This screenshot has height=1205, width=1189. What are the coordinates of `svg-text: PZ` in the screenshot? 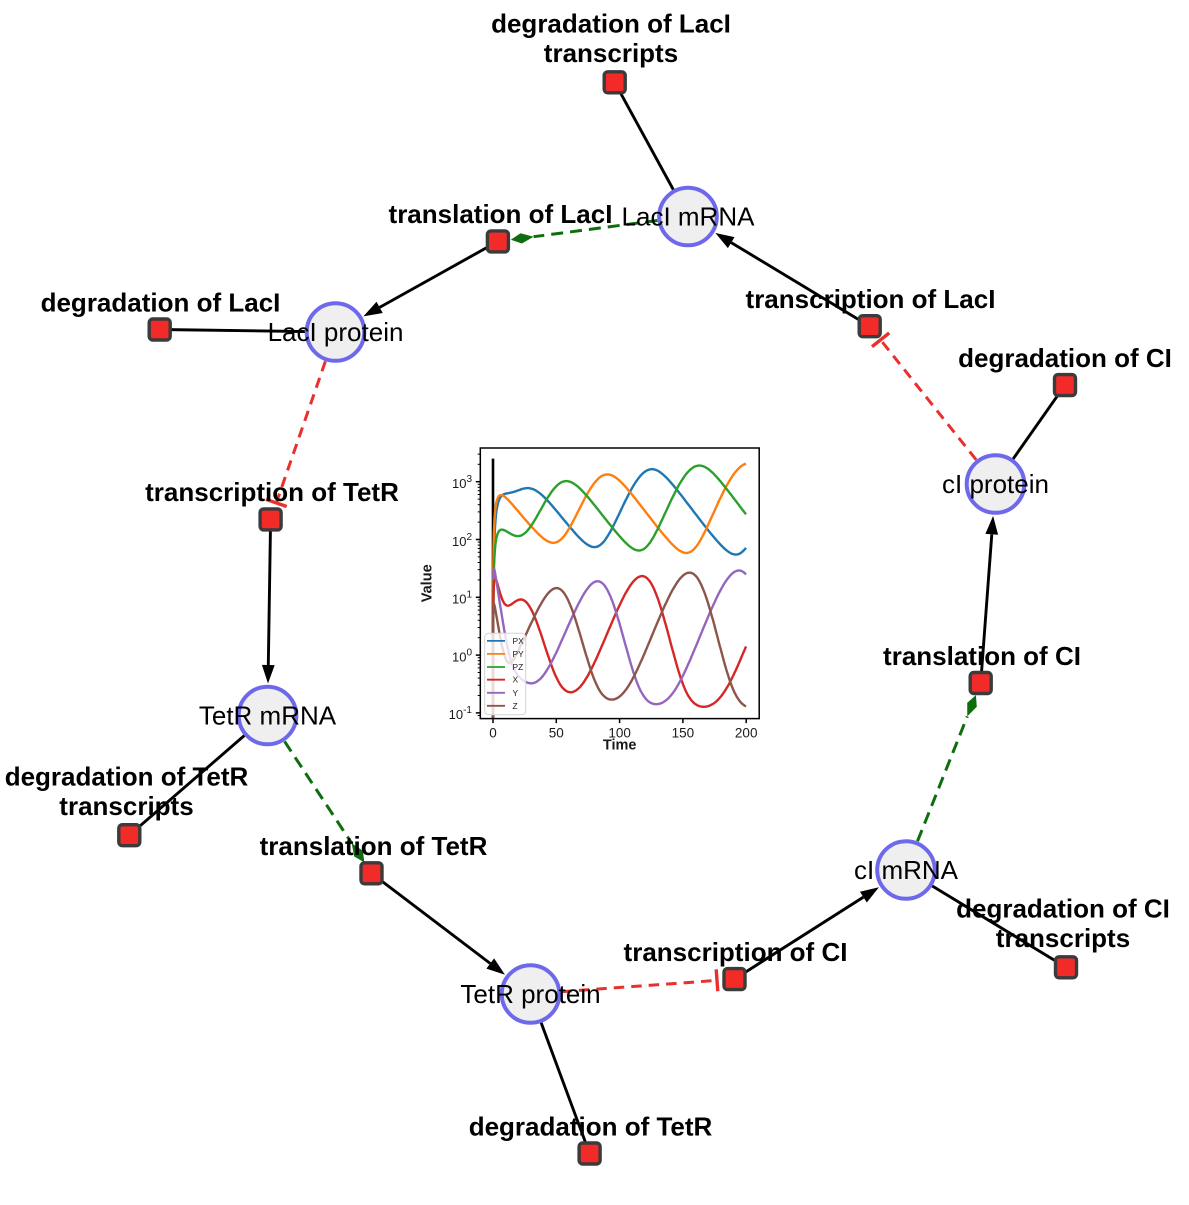 It's located at (518, 667).